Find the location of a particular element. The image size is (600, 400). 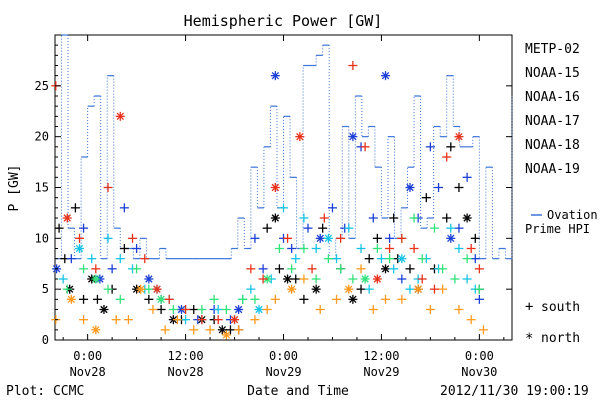

x-tick-time-label: 12:00 is located at coordinates (381, 356).